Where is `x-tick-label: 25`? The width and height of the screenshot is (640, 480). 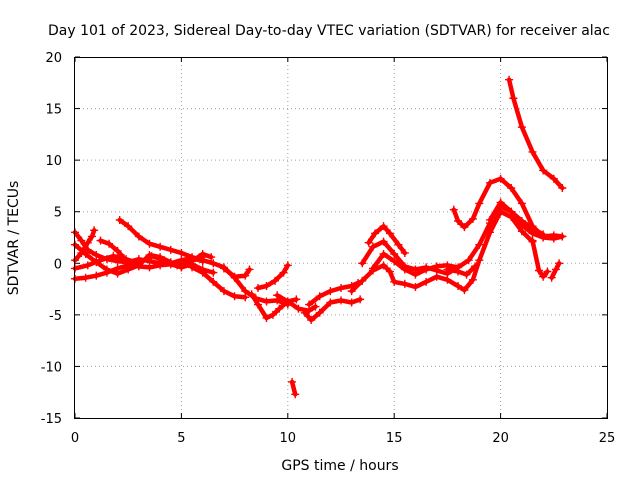
x-tick-label: 25 is located at coordinates (607, 438).